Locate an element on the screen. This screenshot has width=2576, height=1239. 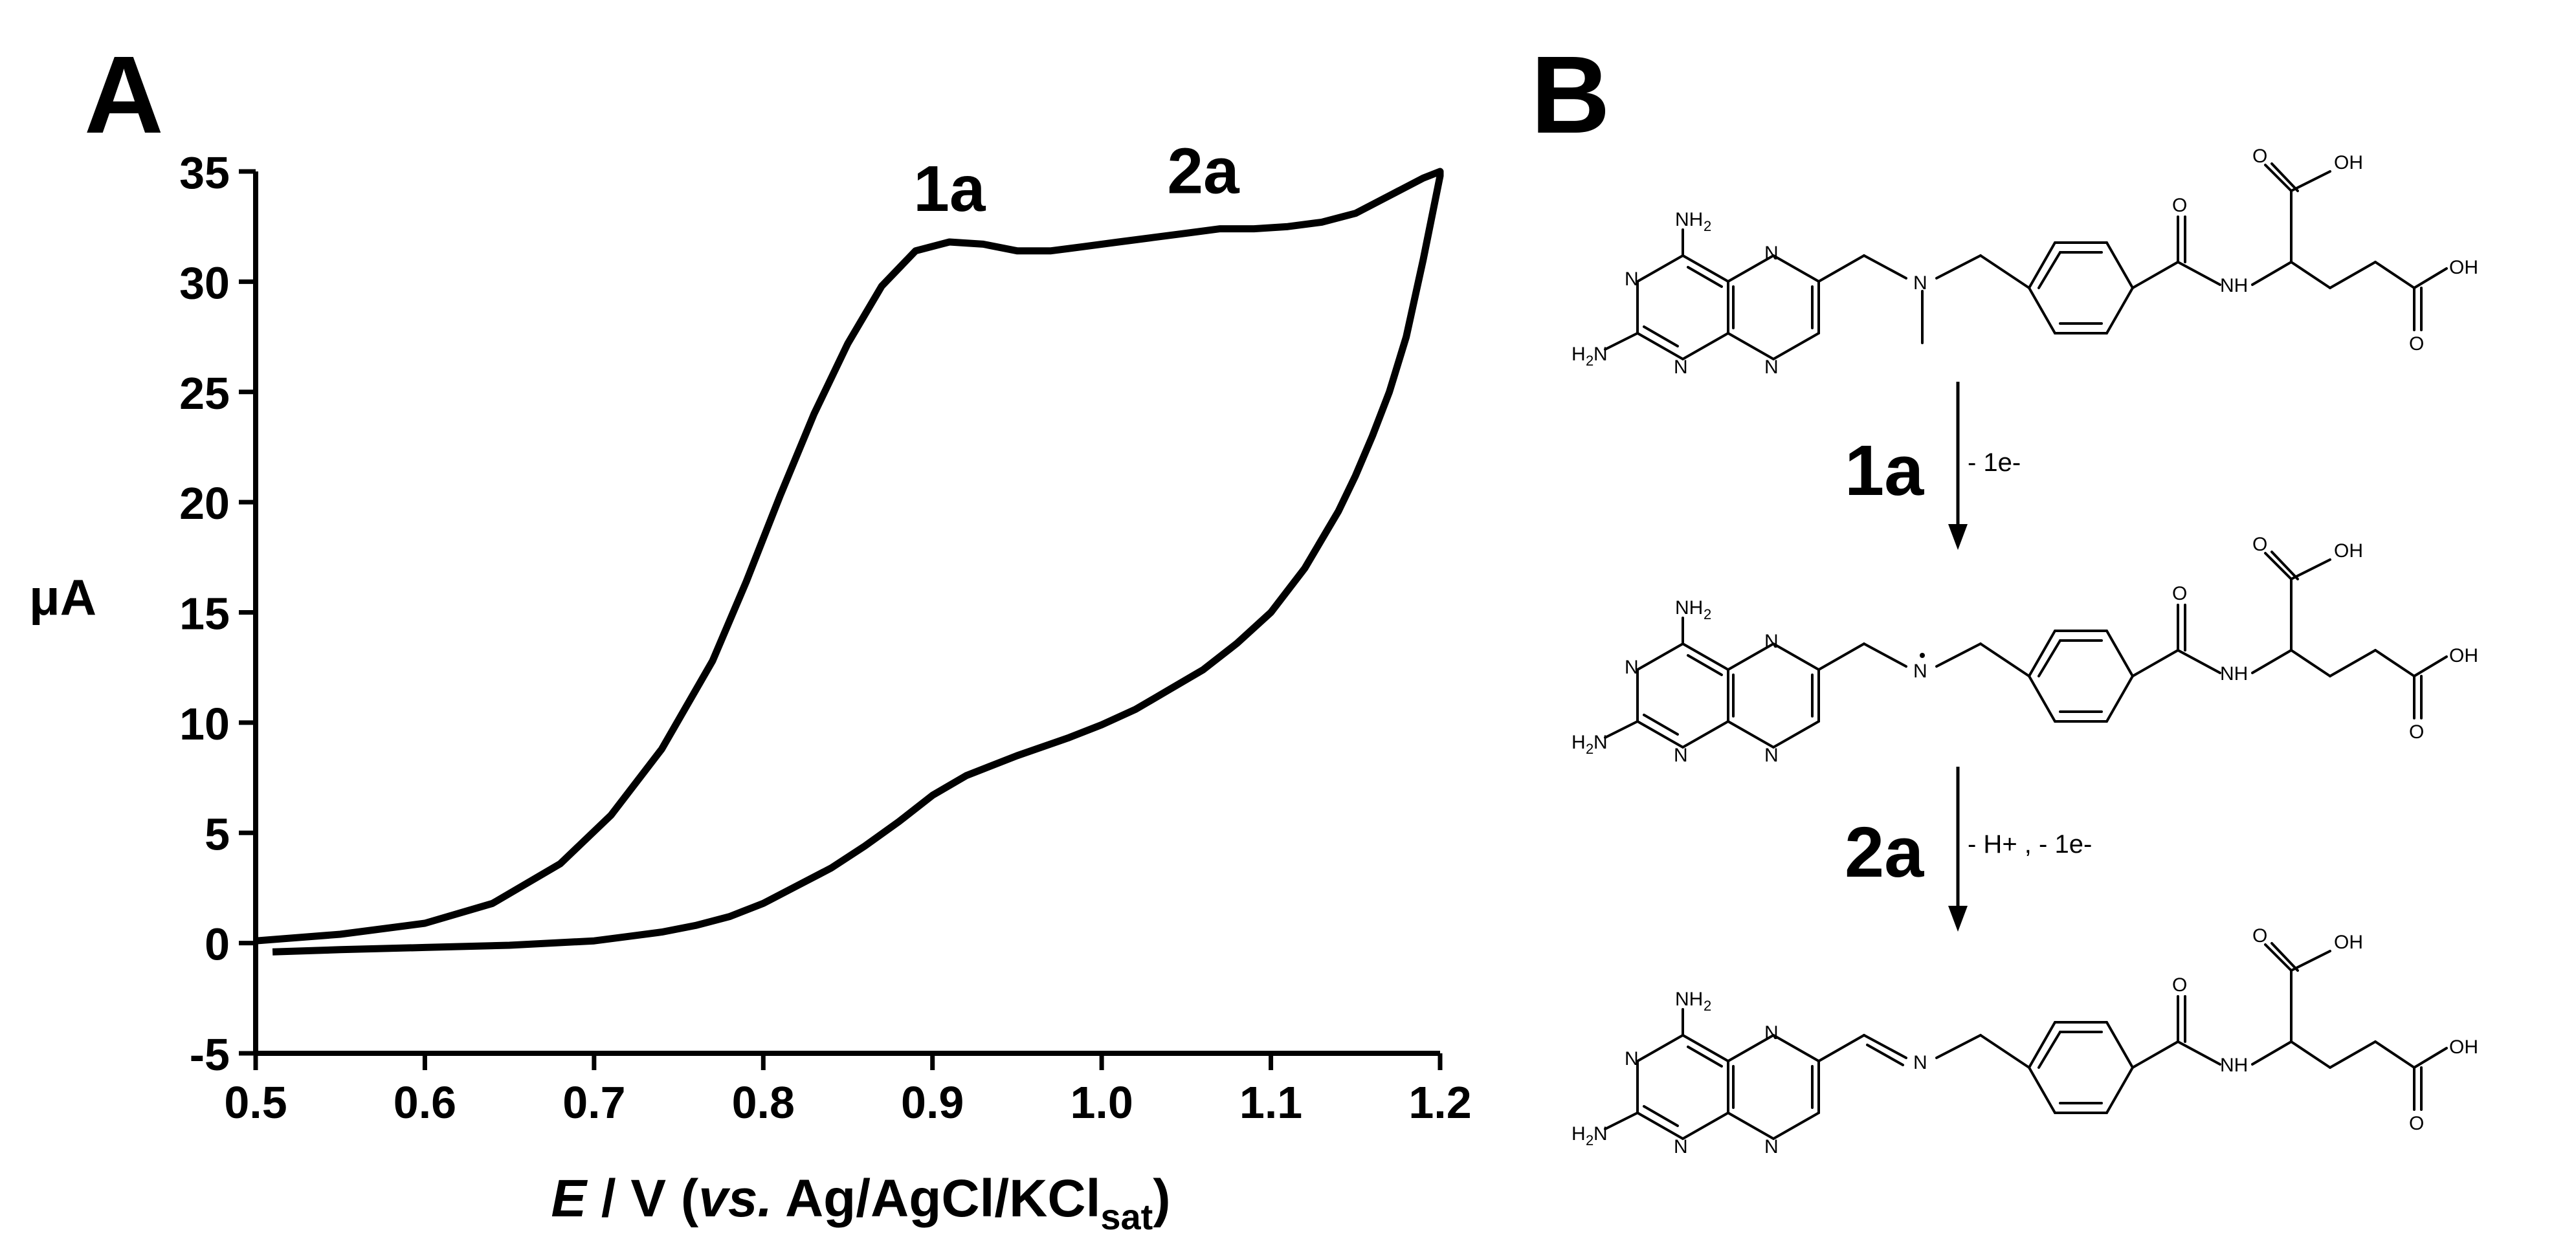
y-tick-label: 0 is located at coordinates (217, 944).